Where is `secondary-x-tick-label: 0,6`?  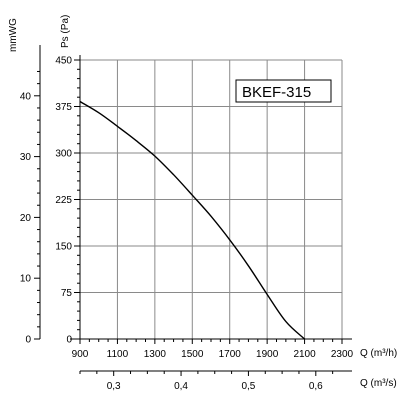 secondary-x-tick-label: 0,6 is located at coordinates (316, 386).